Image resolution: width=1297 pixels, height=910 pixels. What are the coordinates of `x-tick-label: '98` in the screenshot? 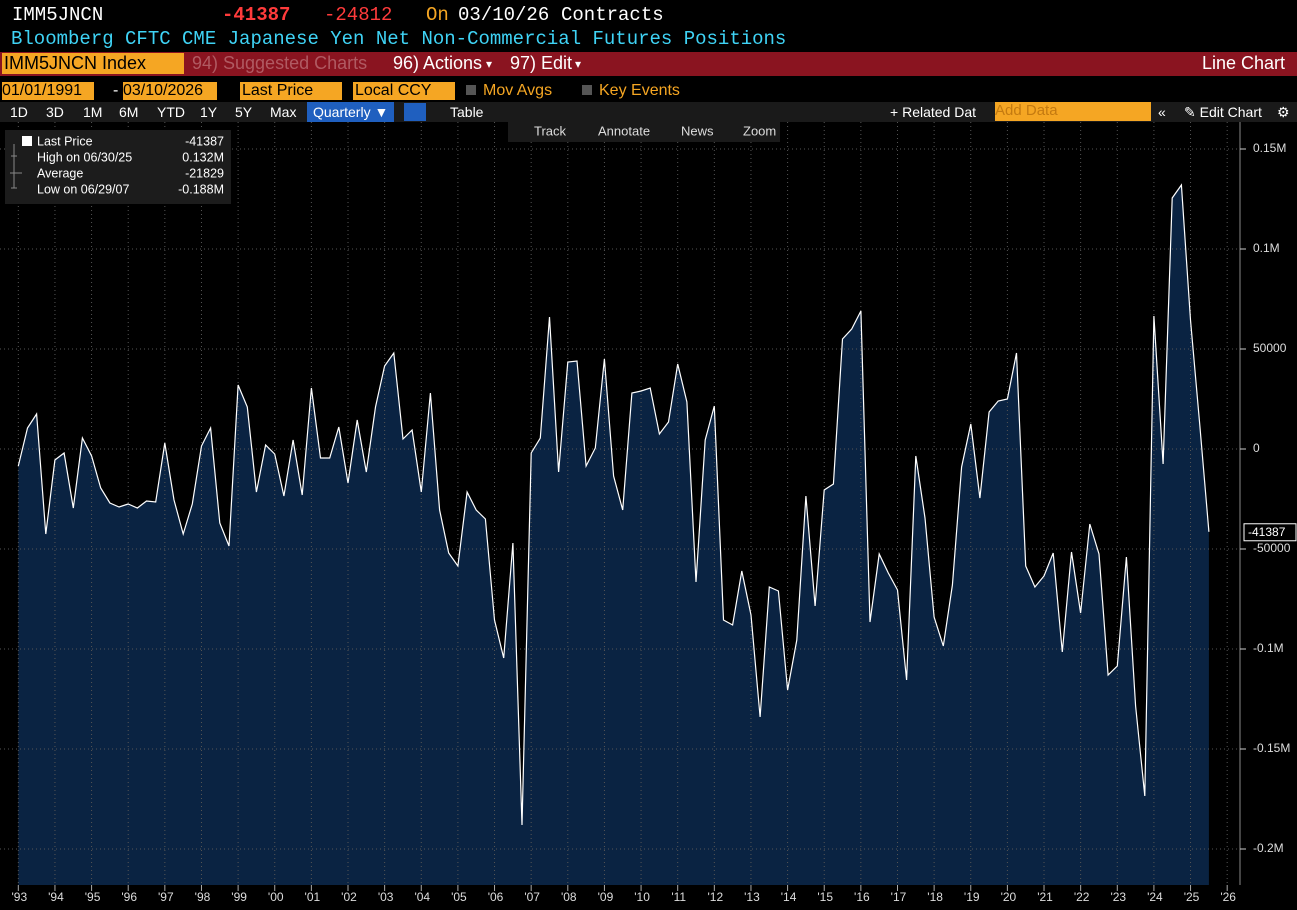 It's located at (203, 897).